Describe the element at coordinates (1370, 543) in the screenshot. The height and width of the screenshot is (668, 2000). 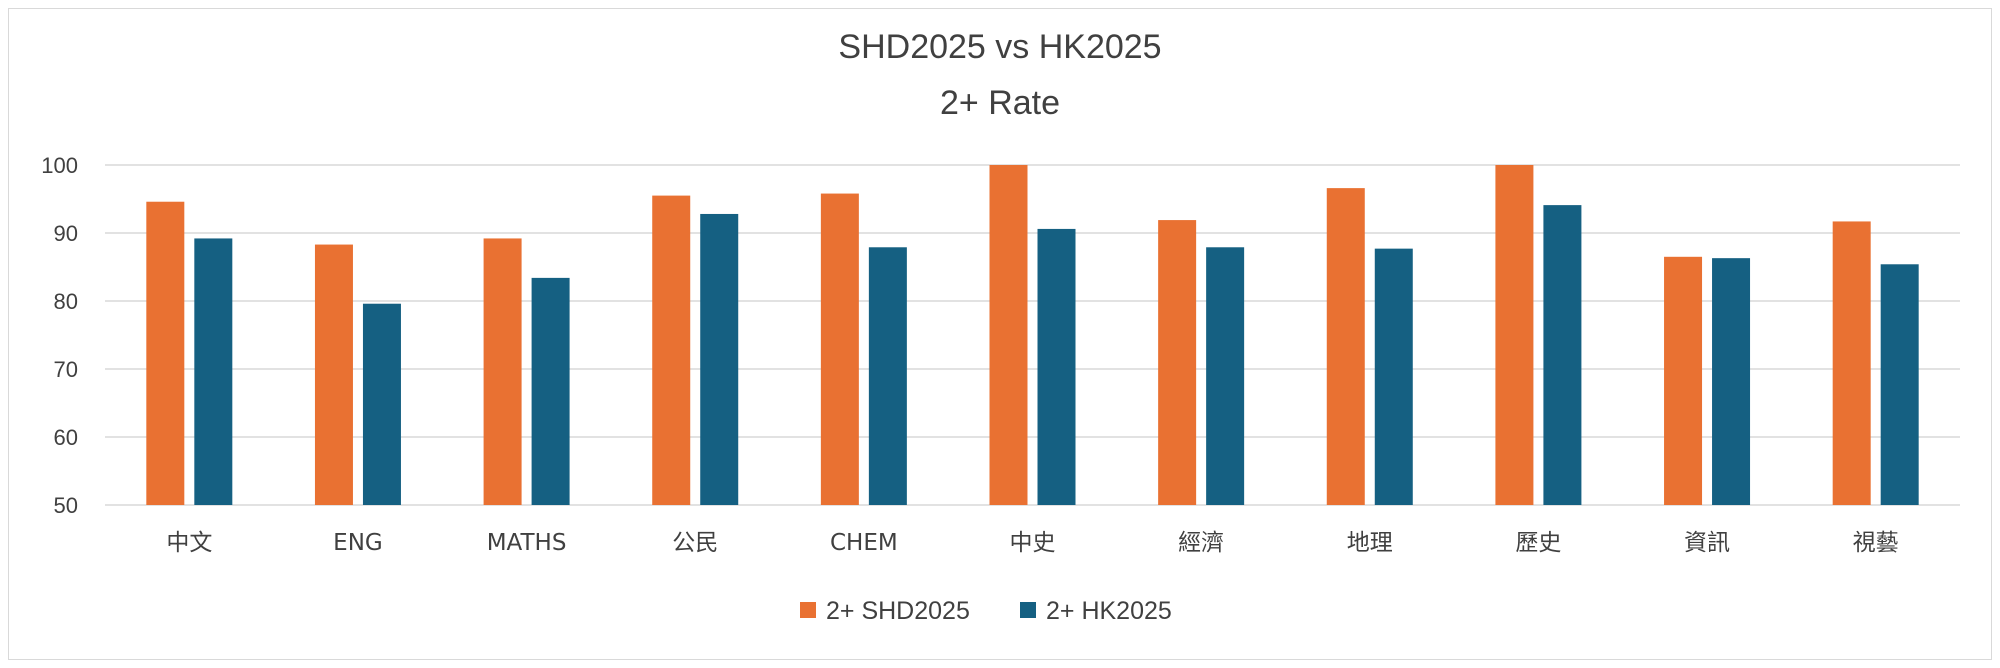
I see `x-tick-label: 地理` at that location.